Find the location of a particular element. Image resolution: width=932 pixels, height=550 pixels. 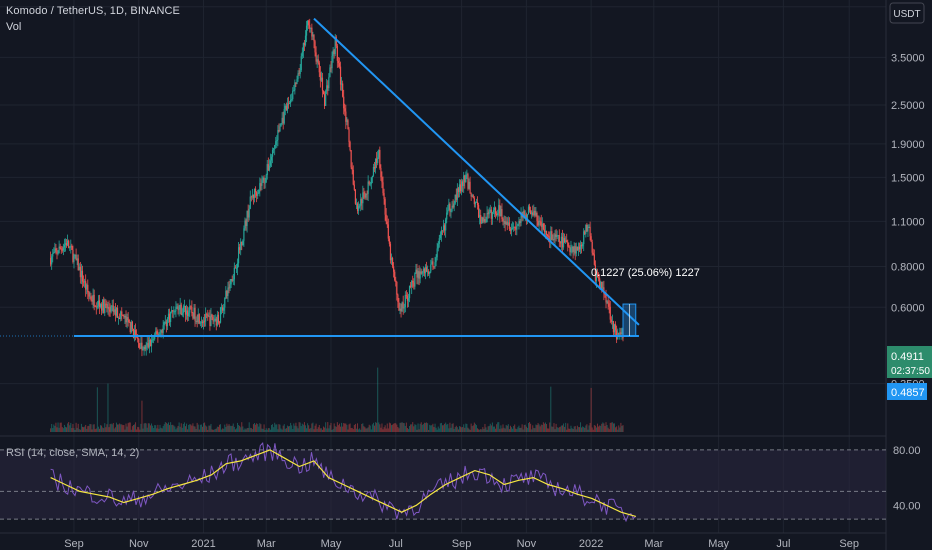

countdown-value: 02:37:50 is located at coordinates (910, 371).